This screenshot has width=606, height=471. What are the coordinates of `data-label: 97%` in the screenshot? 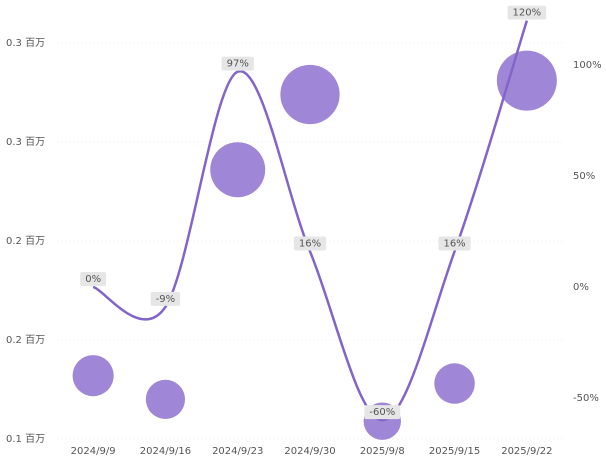 It's located at (237, 63).